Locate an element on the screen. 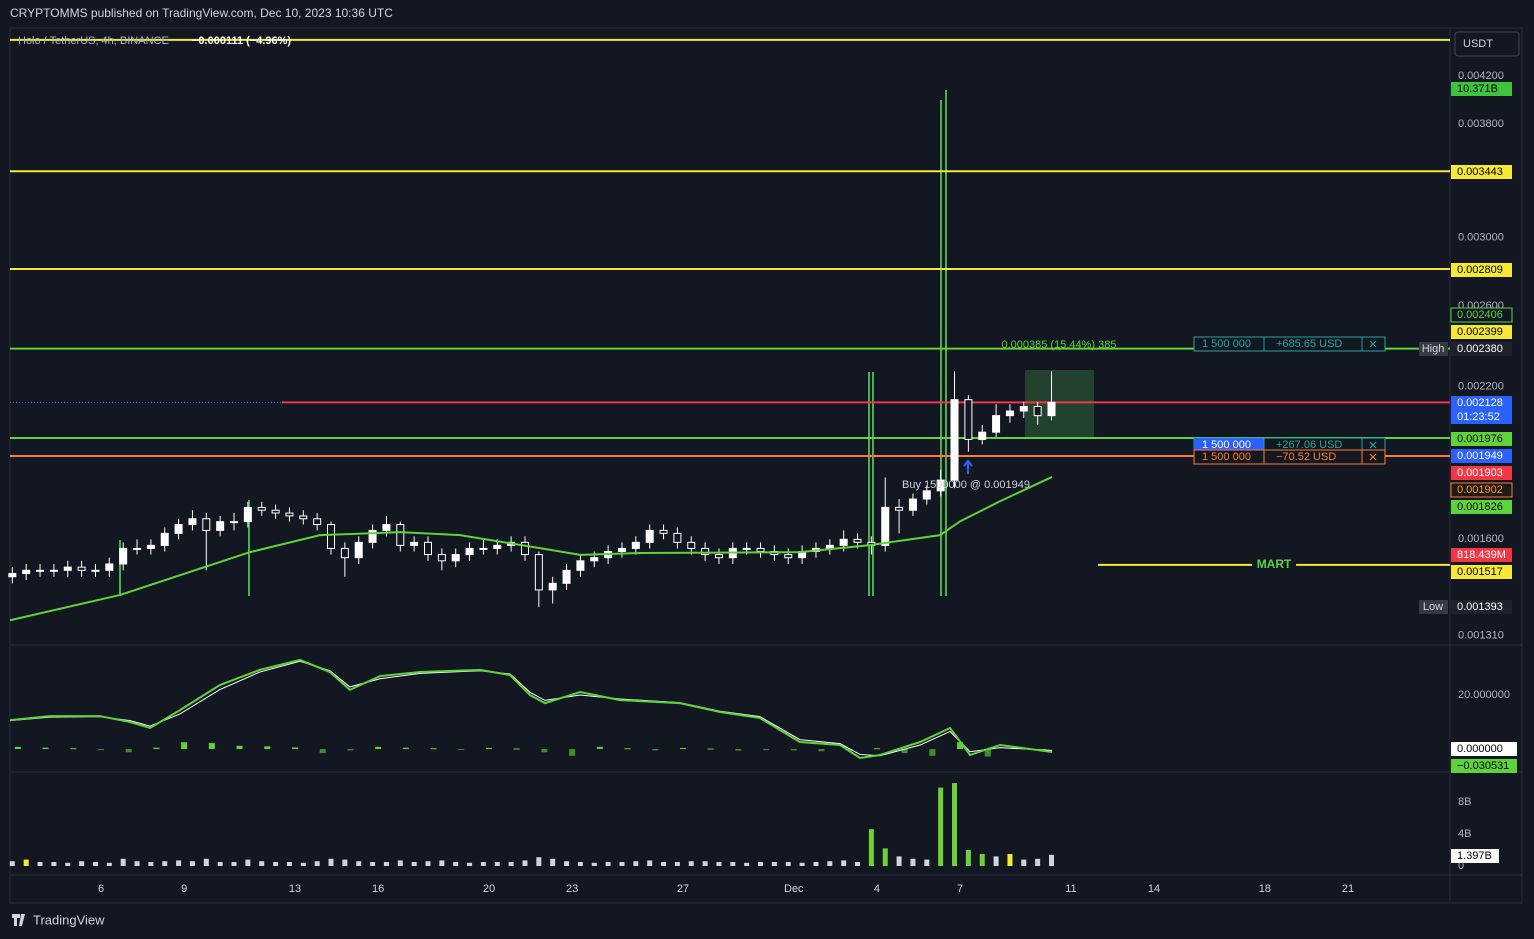  label-prefix-box is located at coordinates (1433, 349).